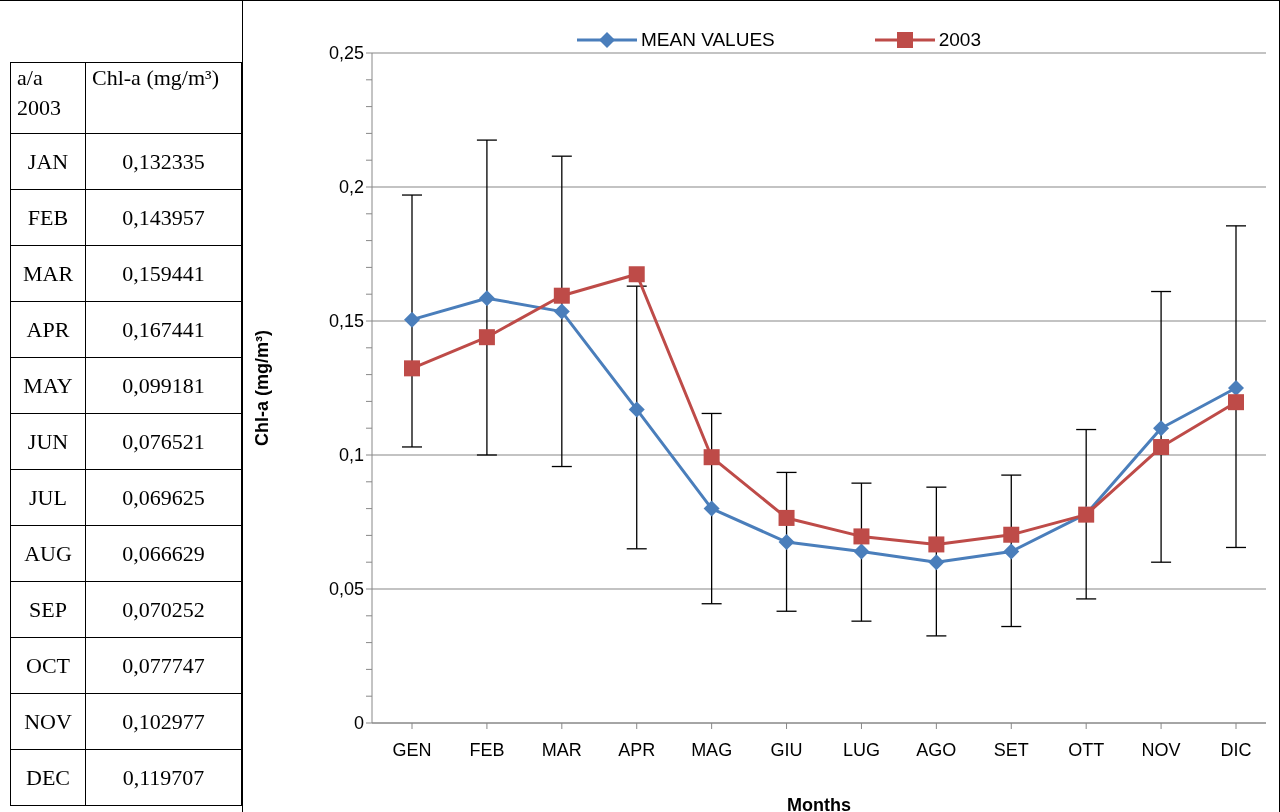 The height and width of the screenshot is (812, 1280). Describe the element at coordinates (48, 665) in the screenshot. I see `category-label: OCT` at that location.